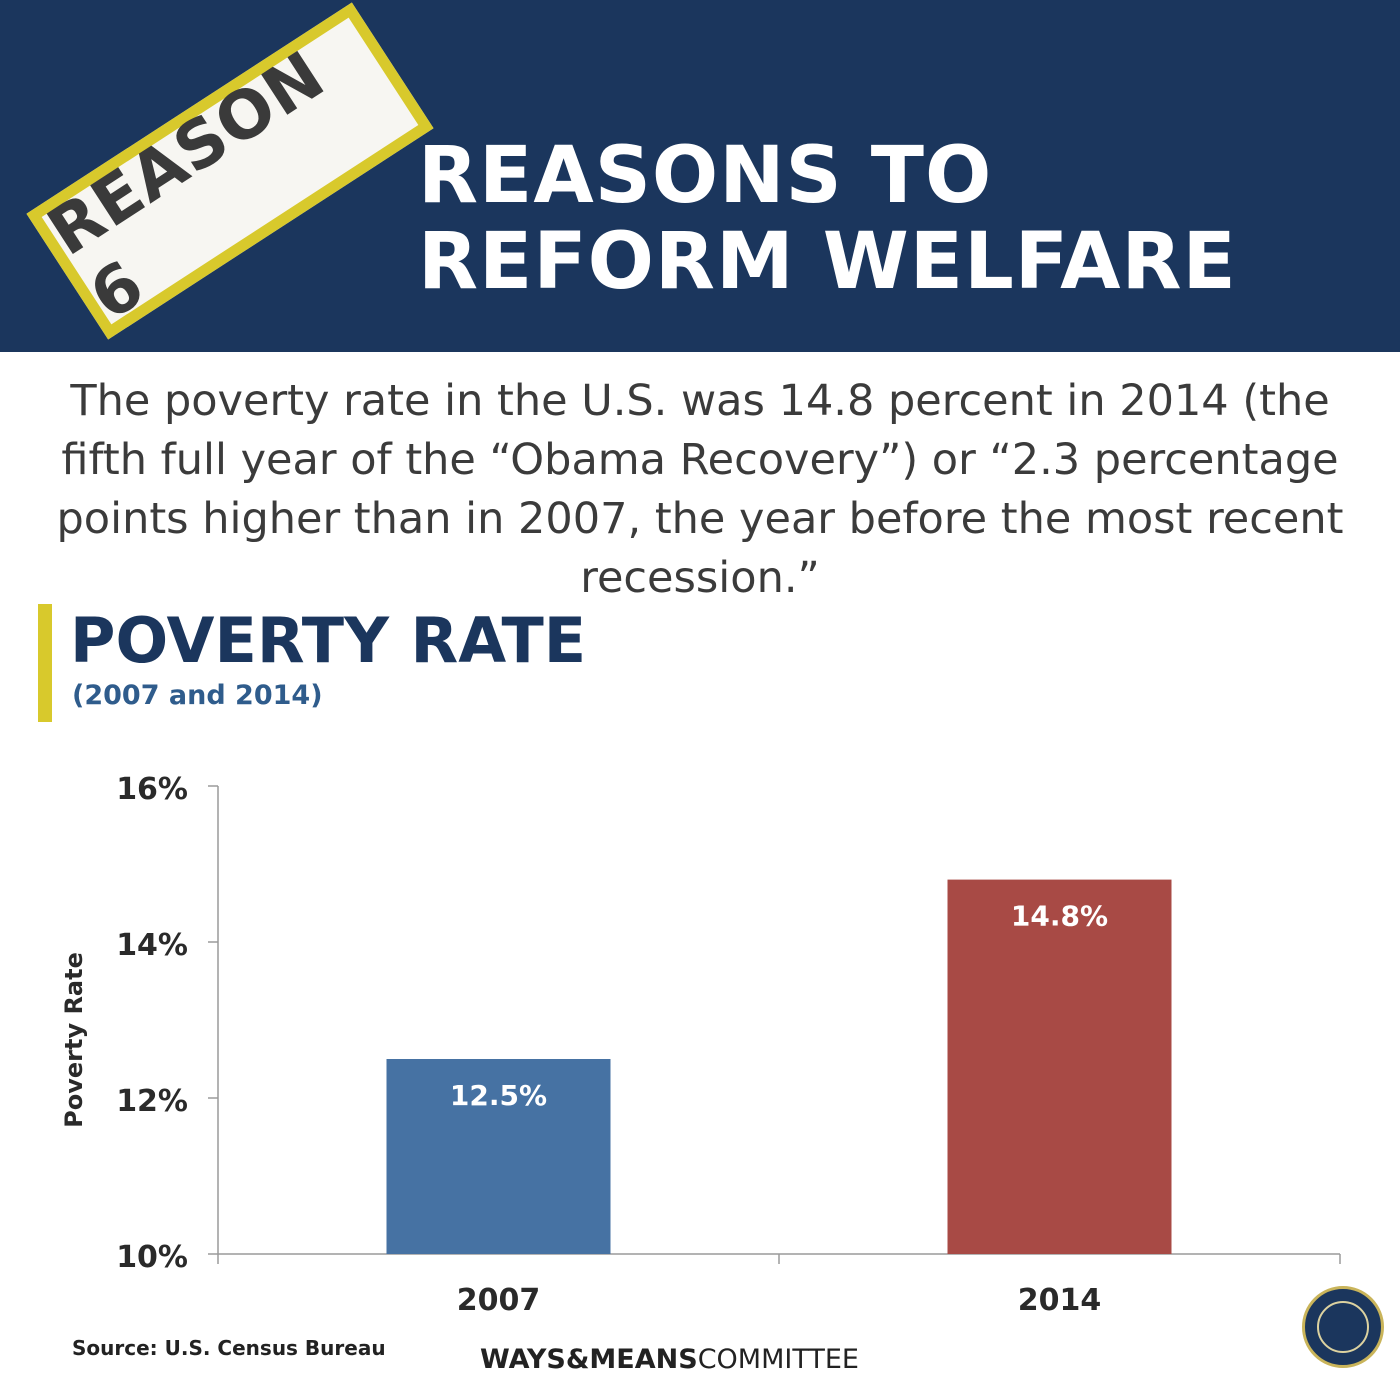  What do you see at coordinates (498, 1156) in the screenshot?
I see `bar-2007` at bounding box center [498, 1156].